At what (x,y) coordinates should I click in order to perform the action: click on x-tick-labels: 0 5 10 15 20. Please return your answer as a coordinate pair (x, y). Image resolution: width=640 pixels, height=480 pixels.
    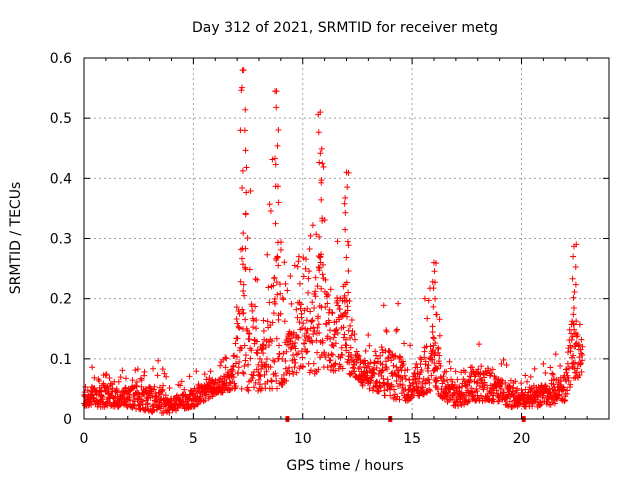
    Looking at the image, I should click on (305, 439).